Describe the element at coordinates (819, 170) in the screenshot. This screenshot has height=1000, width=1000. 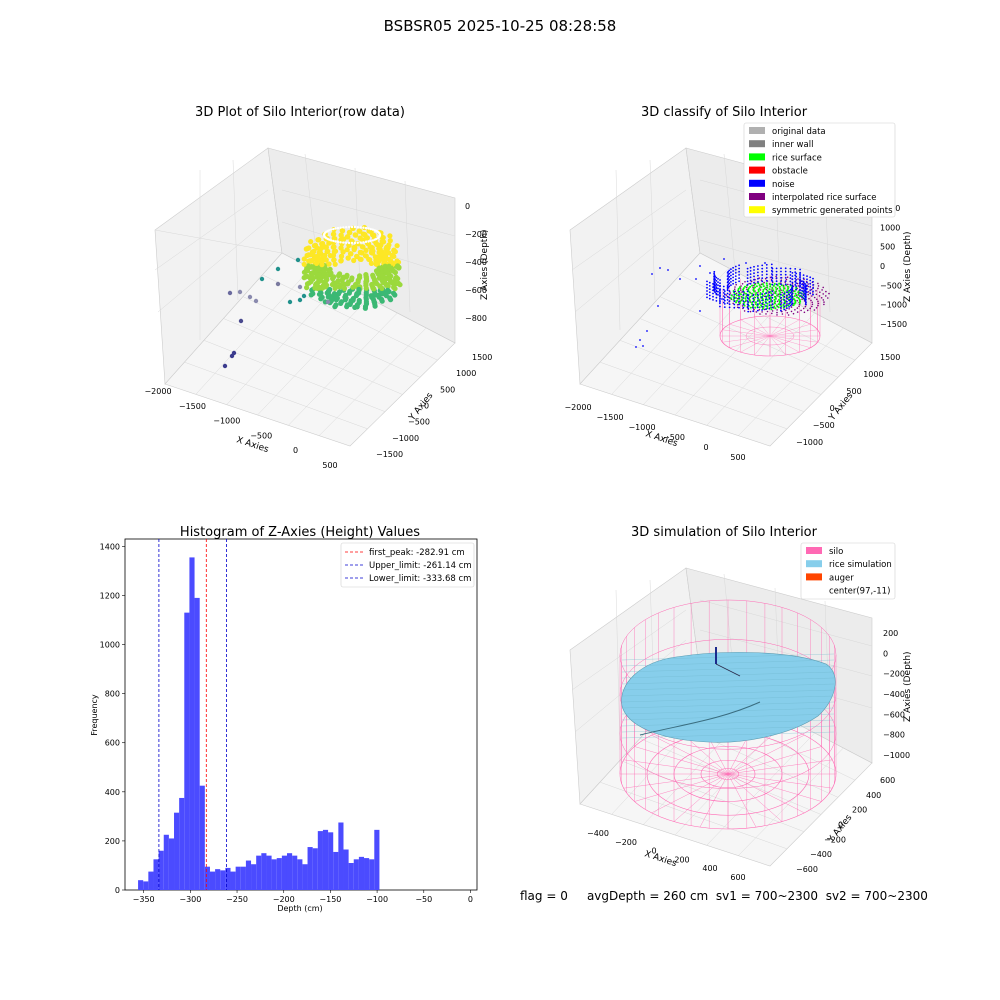
I see `legend-frame` at that location.